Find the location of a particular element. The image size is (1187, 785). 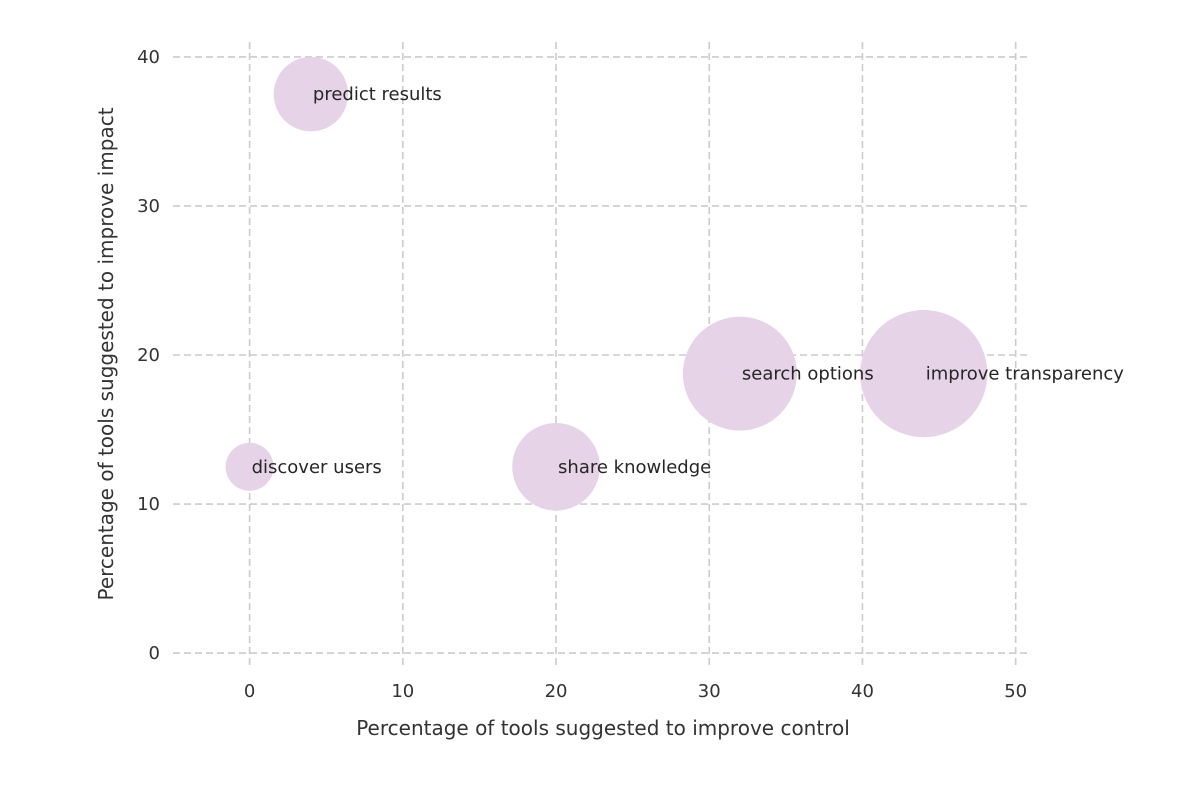

x-tick-label: 30 is located at coordinates (709, 691).